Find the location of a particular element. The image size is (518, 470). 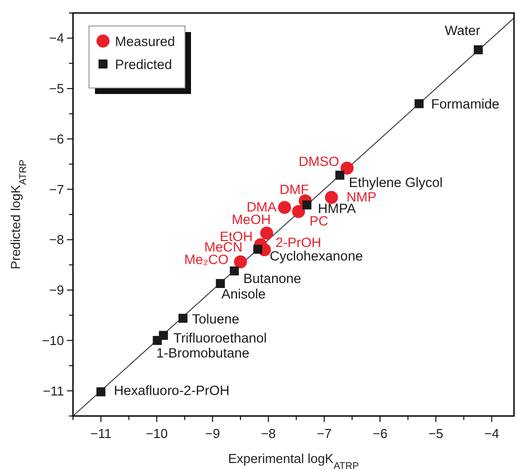

x-tick-label: −11 is located at coordinates (101, 433).